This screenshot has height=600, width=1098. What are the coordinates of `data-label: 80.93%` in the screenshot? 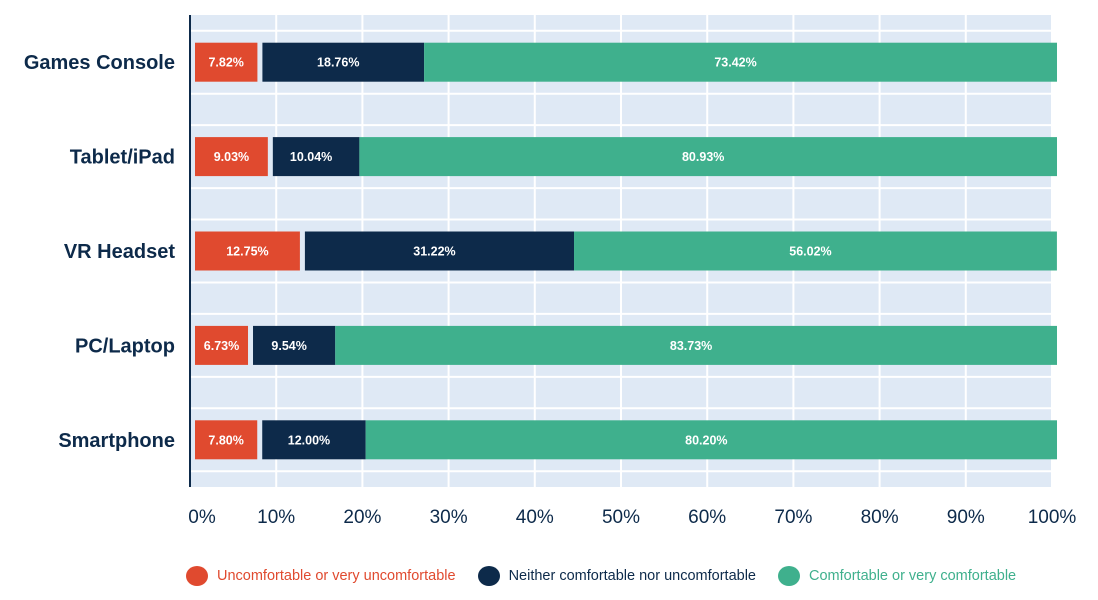 It's located at (703, 157).